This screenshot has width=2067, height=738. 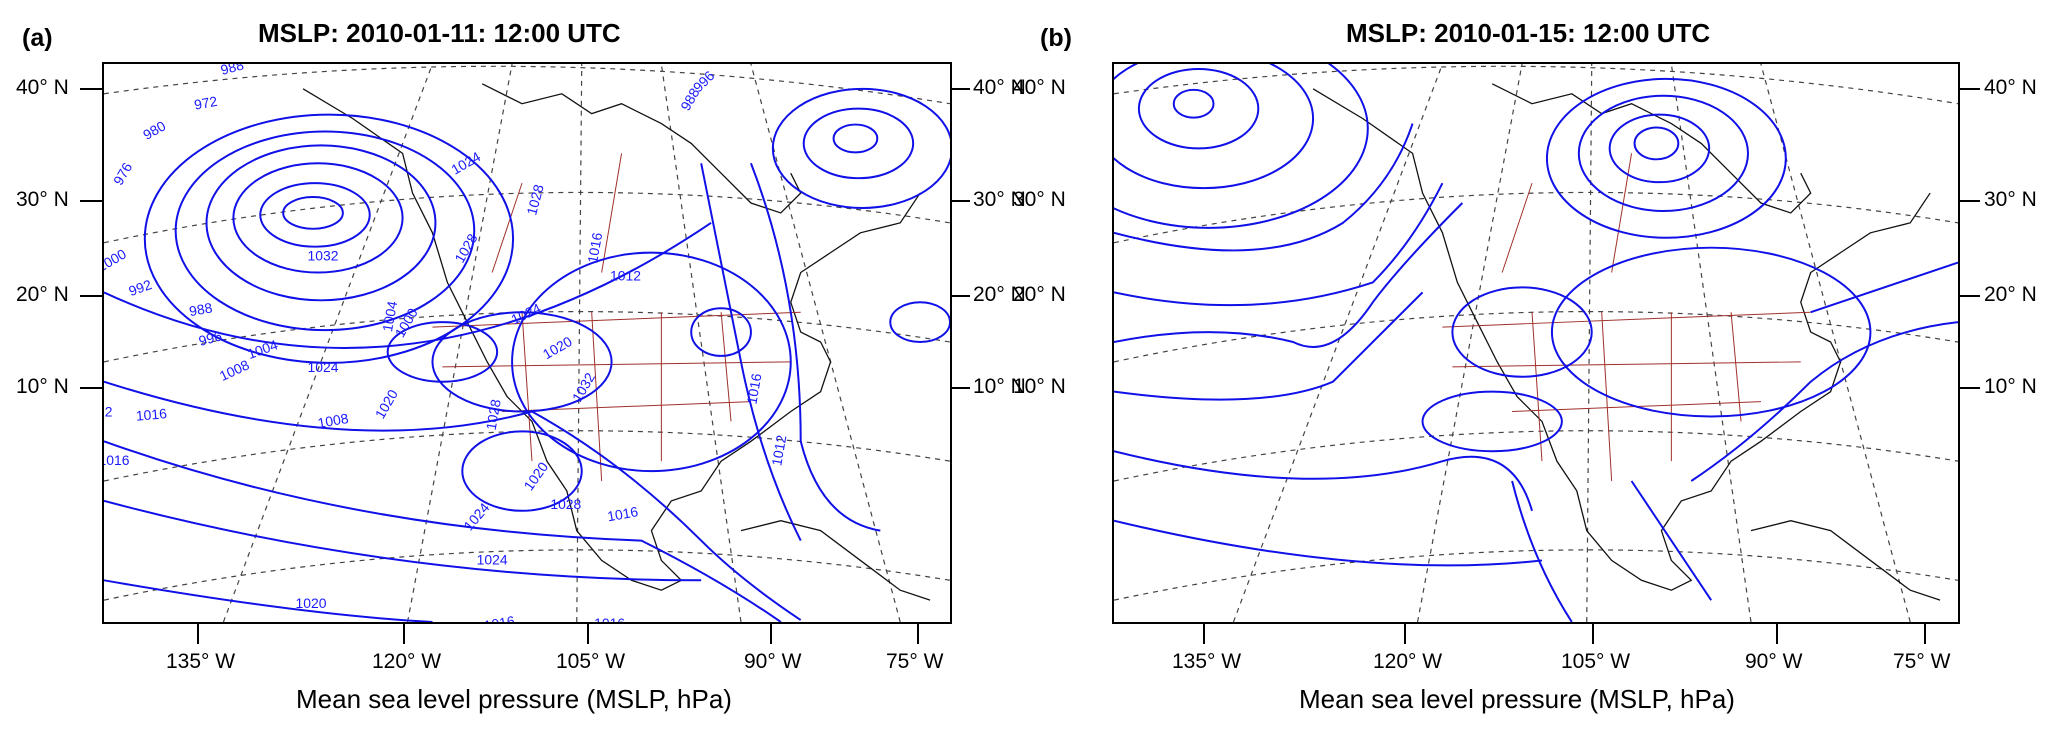 What do you see at coordinates (116, 259) in the screenshot?
I see `contour-label: 1000` at bounding box center [116, 259].